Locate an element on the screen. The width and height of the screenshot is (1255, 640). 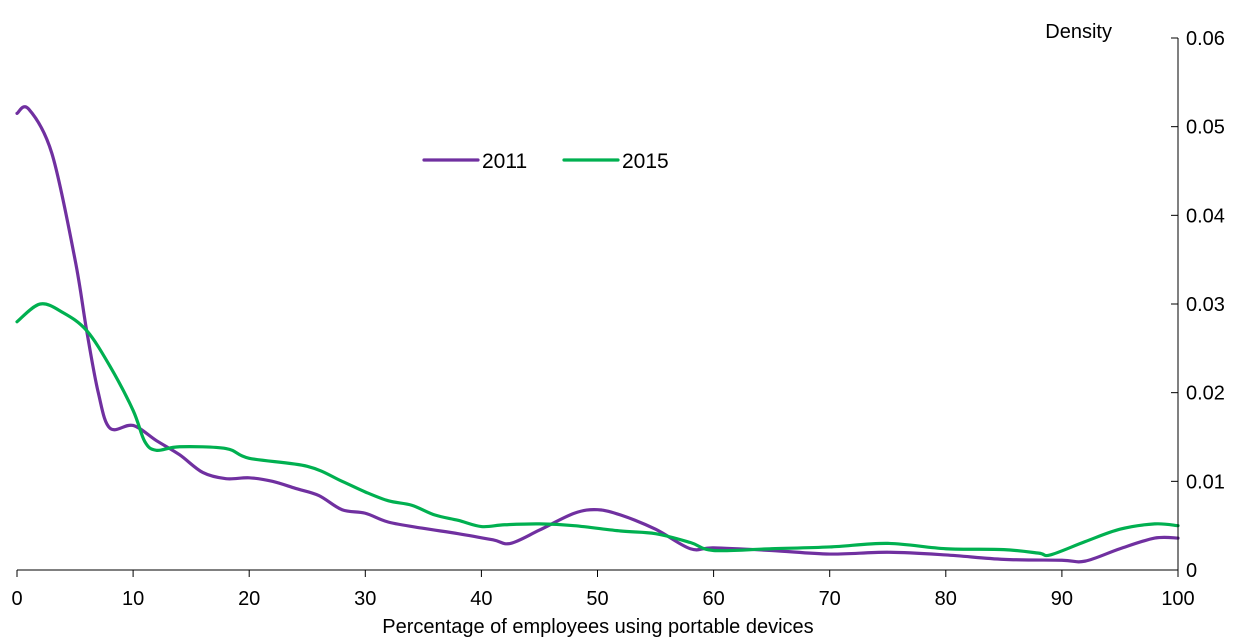
x-axis: 0 10 20 30 40 50 60 70 80 90 100 is located at coordinates (603, 589).